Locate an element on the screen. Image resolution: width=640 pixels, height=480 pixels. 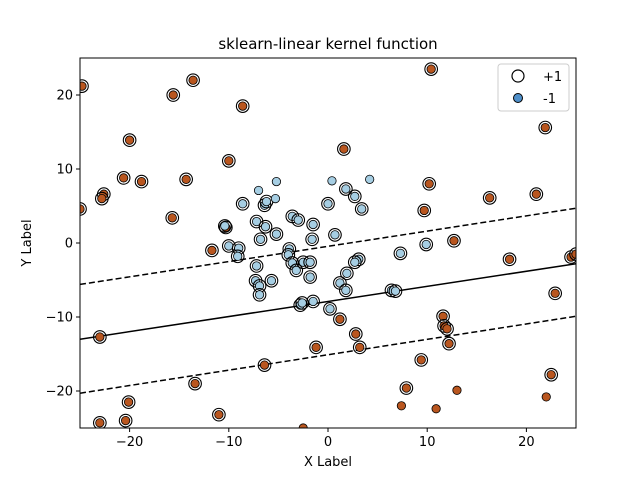
y-tick-label: 0 is located at coordinates (69, 244).